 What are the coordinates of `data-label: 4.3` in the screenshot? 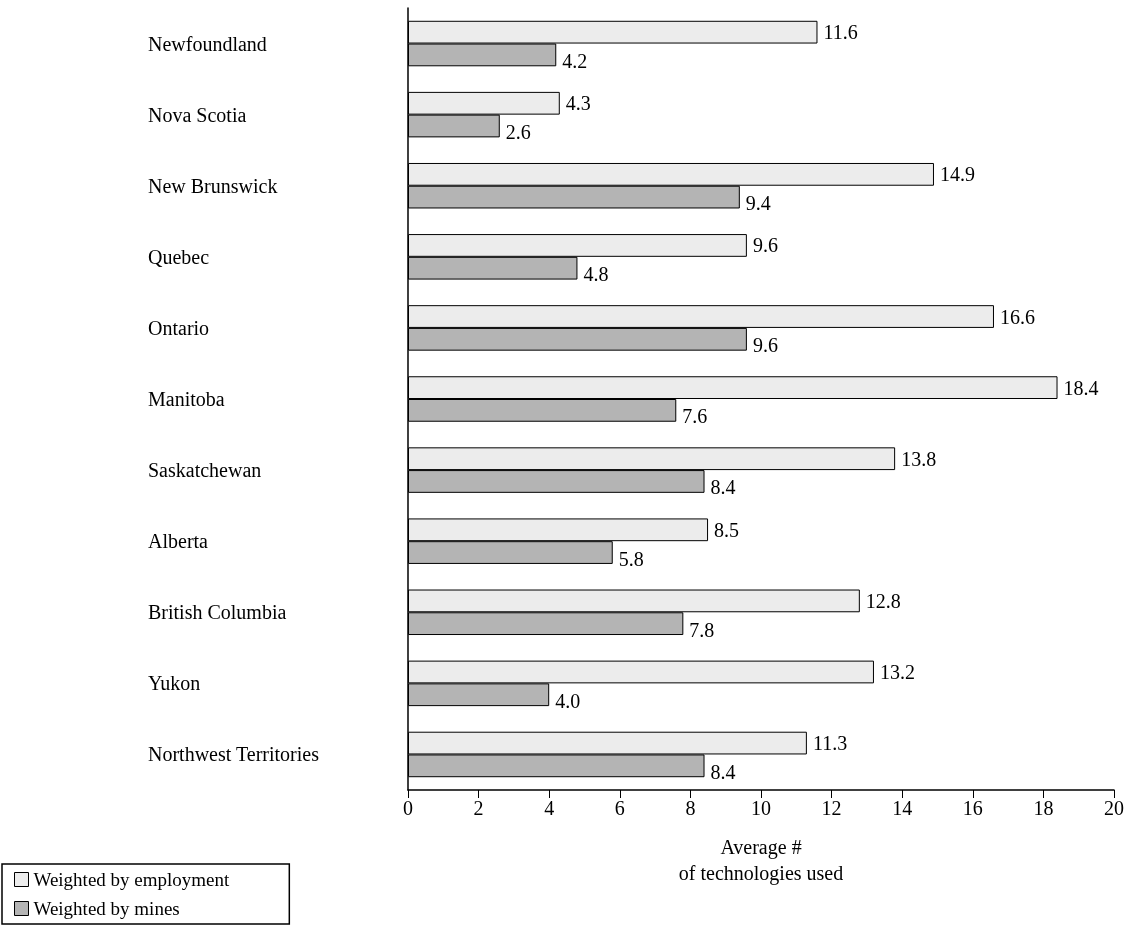 It's located at (578, 103).